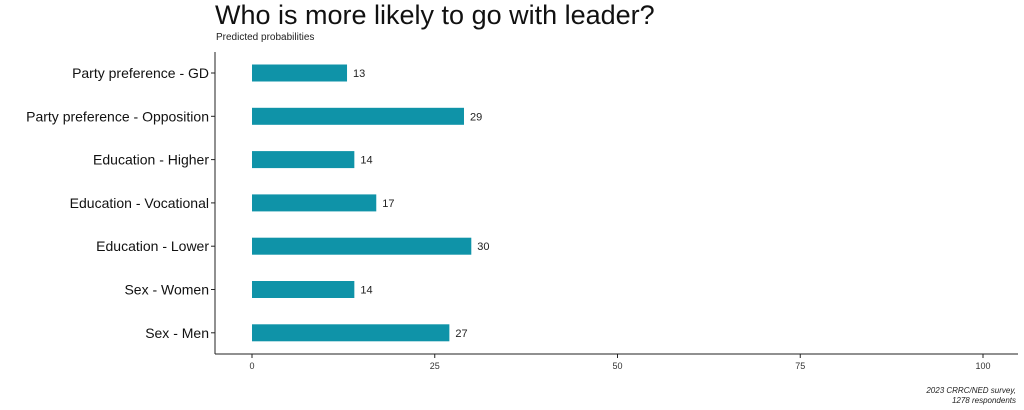 This screenshot has height=410, width=1024. Describe the element at coordinates (800, 366) in the screenshot. I see `x-tick-label: 75` at that location.